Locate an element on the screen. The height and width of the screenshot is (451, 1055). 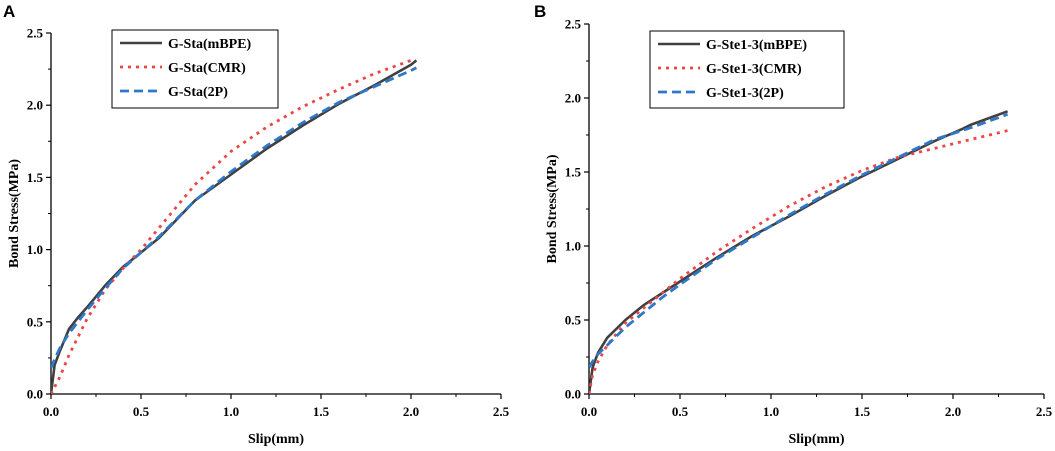
legend-label-2: G-Sta(CMR) is located at coordinates (207, 68).